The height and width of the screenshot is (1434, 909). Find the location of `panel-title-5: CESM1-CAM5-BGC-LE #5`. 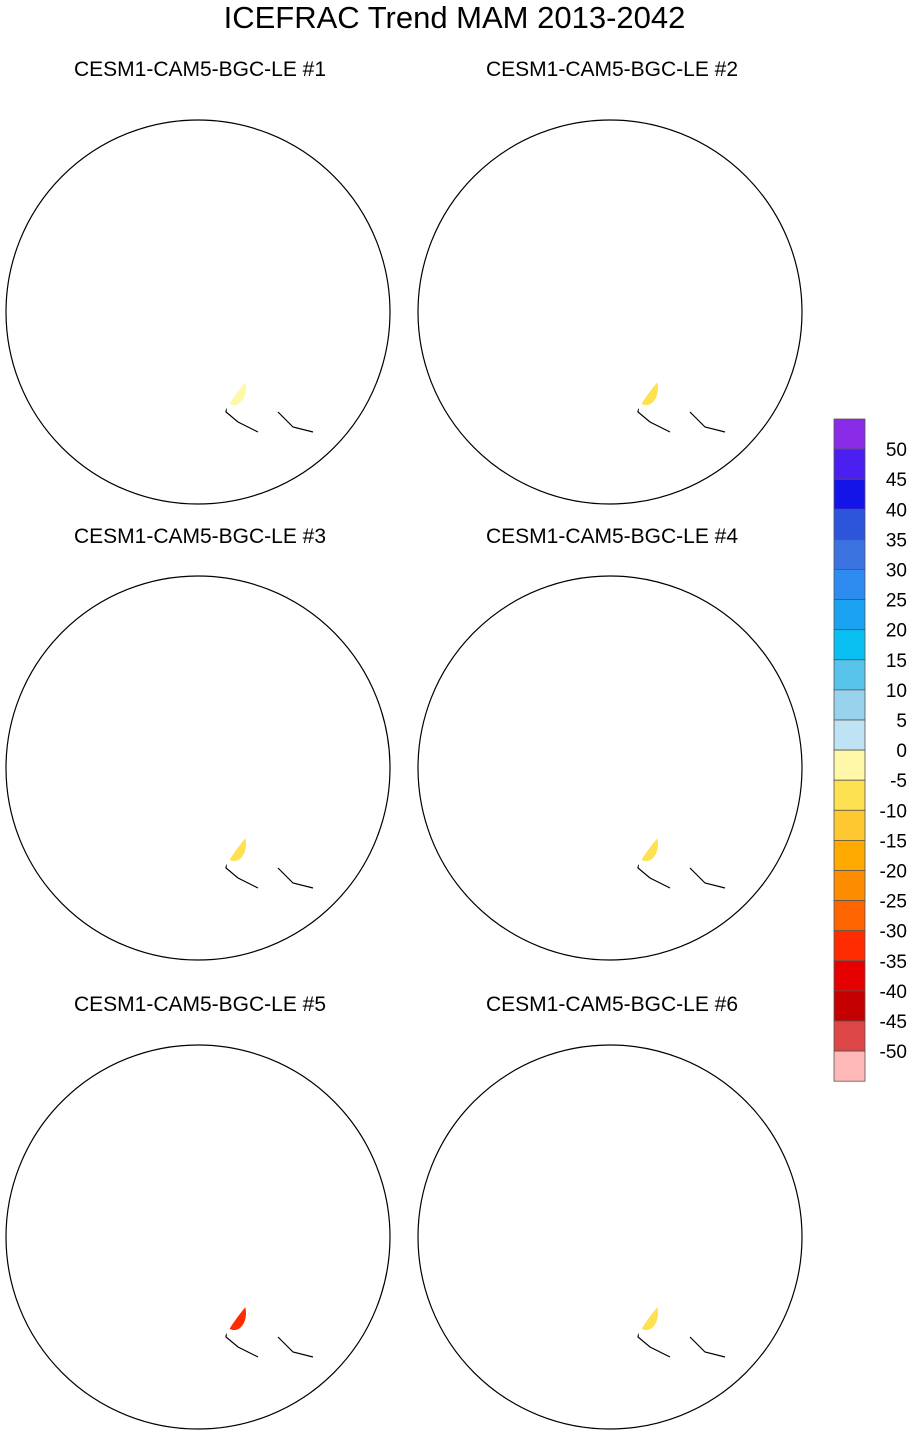

panel-title-5: CESM1-CAM5-BGC-LE #5 is located at coordinates (200, 1004).